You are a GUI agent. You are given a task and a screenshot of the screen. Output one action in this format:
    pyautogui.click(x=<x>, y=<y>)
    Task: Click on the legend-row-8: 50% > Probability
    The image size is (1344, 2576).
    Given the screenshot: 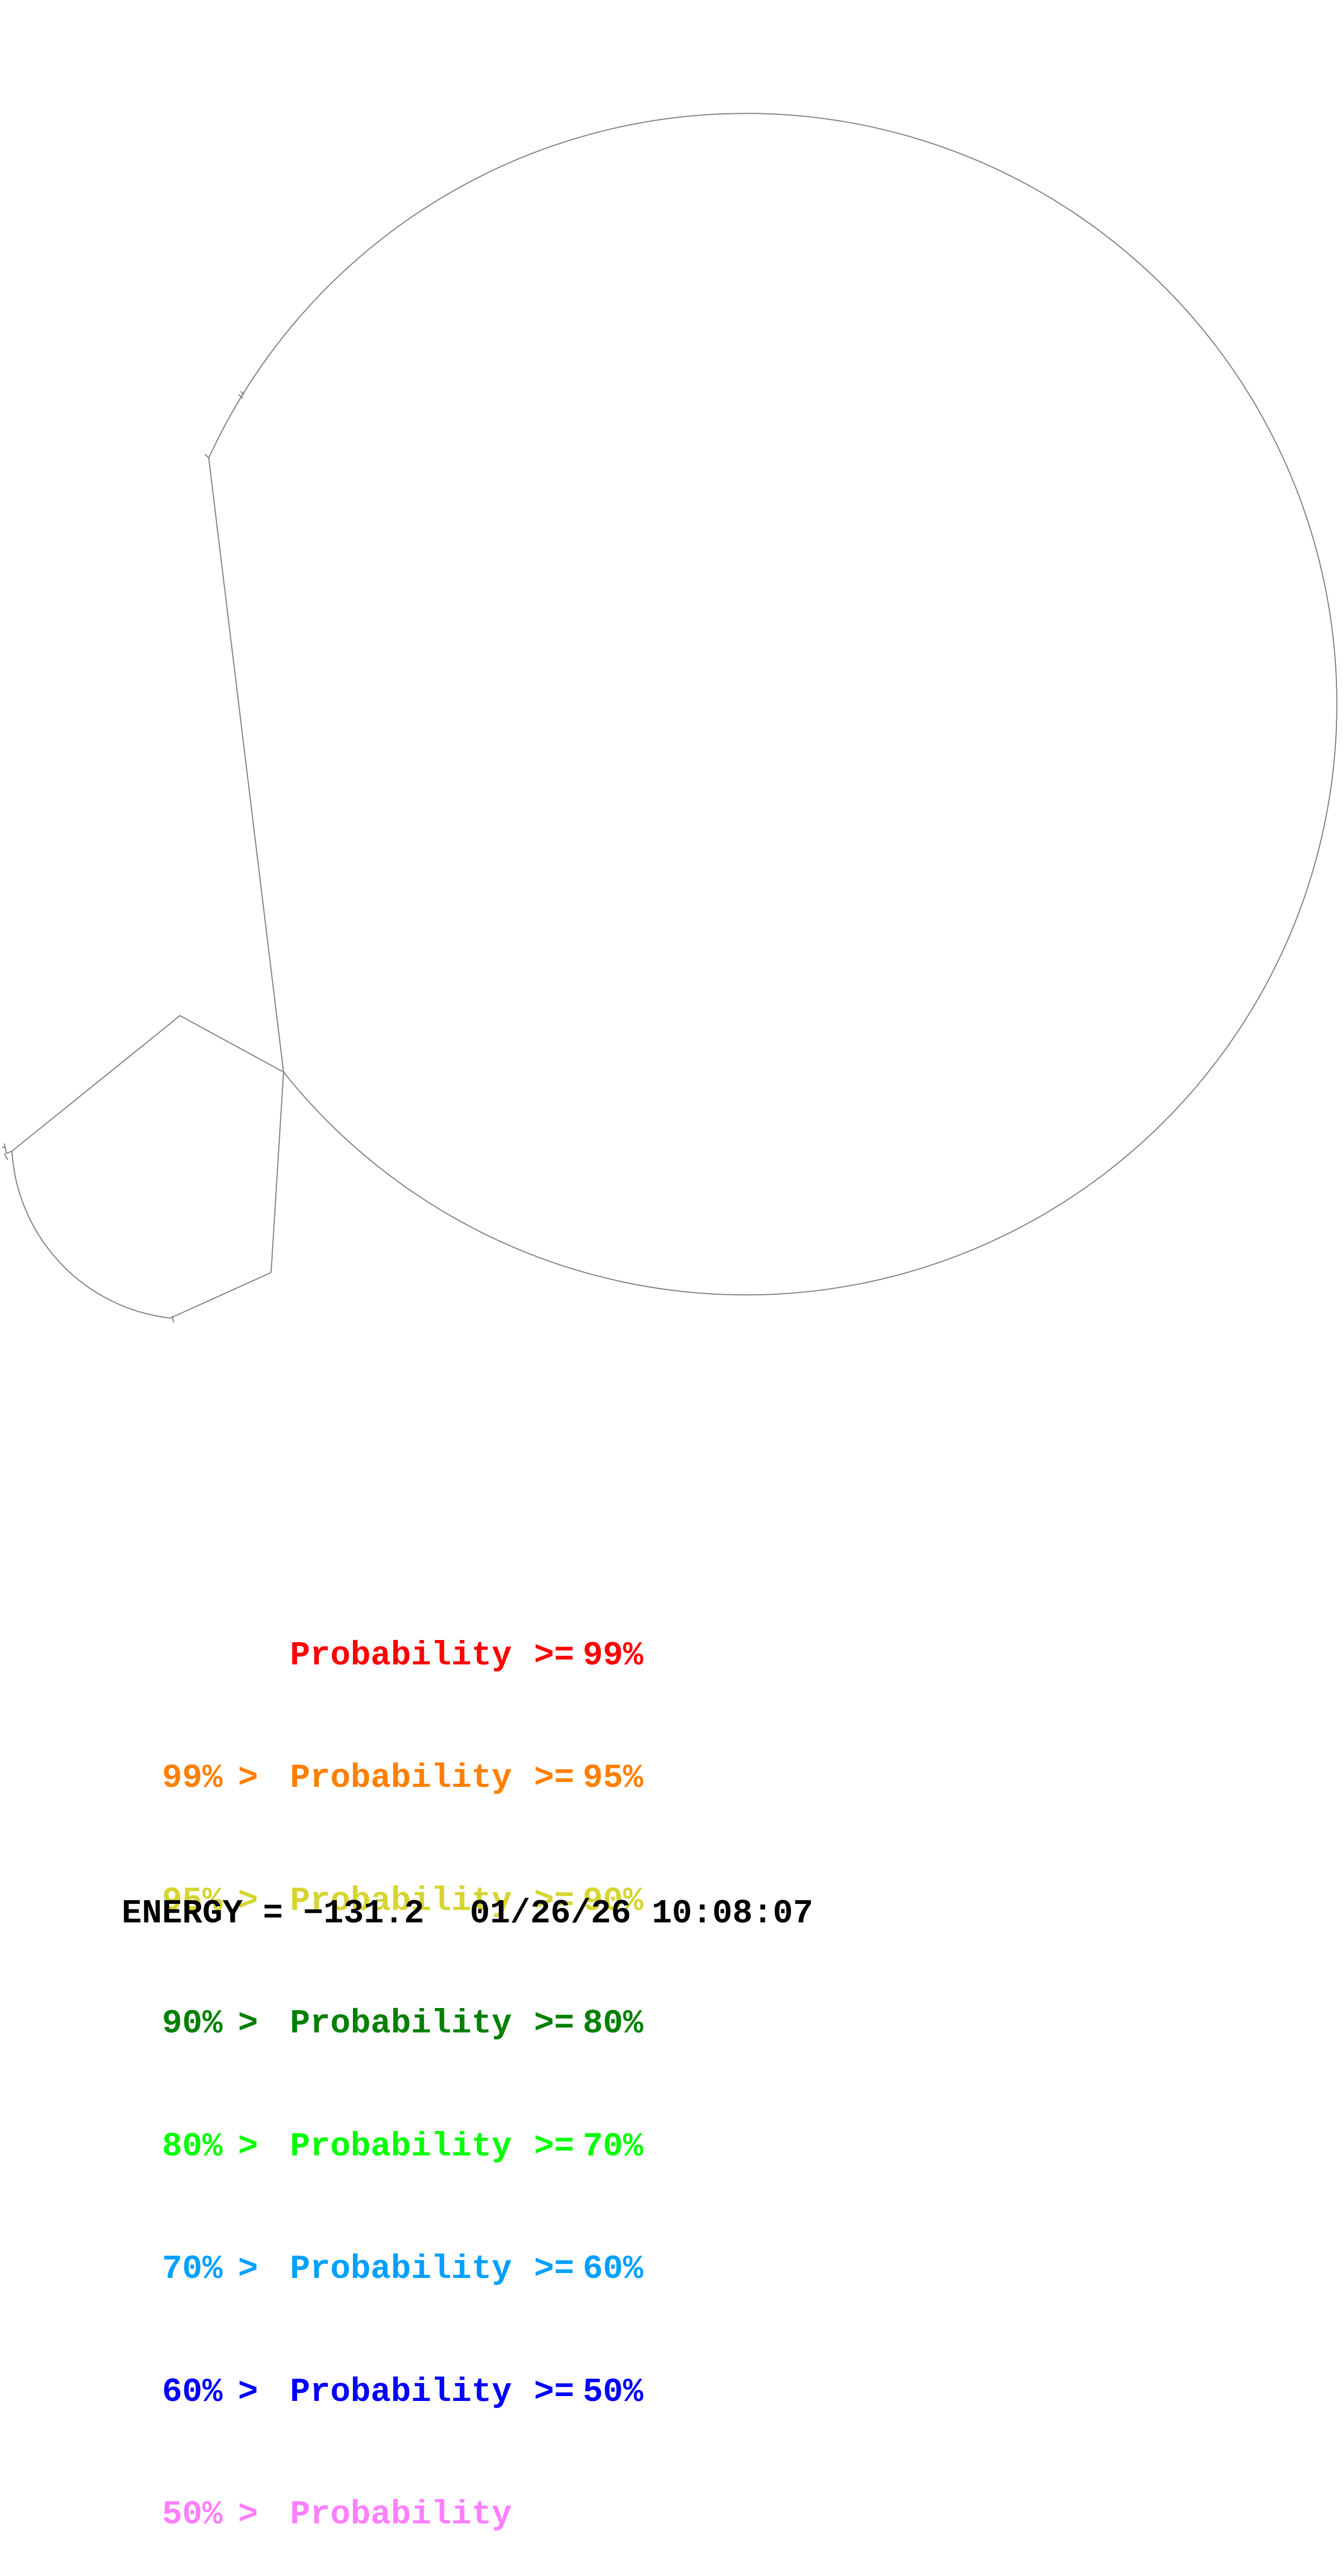 What is the action you would take?
    pyautogui.click(x=362, y=2494)
    